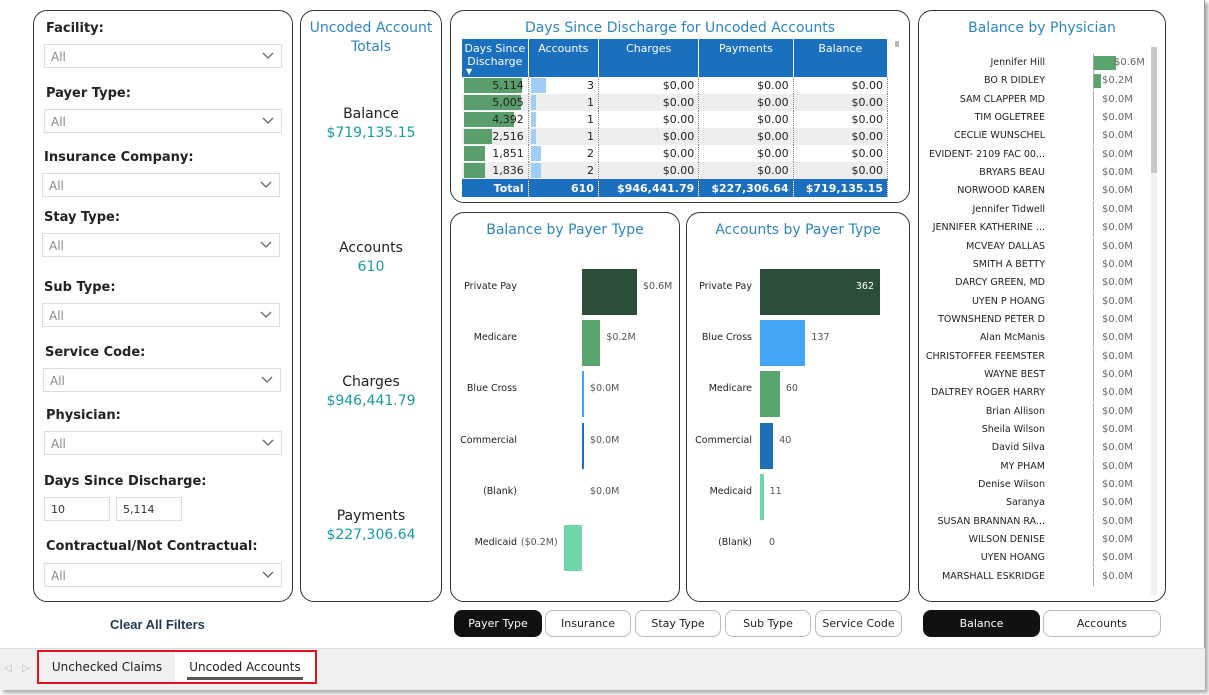  What do you see at coordinates (725, 286) in the screenshot?
I see `payer-category-label: Private Pay` at bounding box center [725, 286].